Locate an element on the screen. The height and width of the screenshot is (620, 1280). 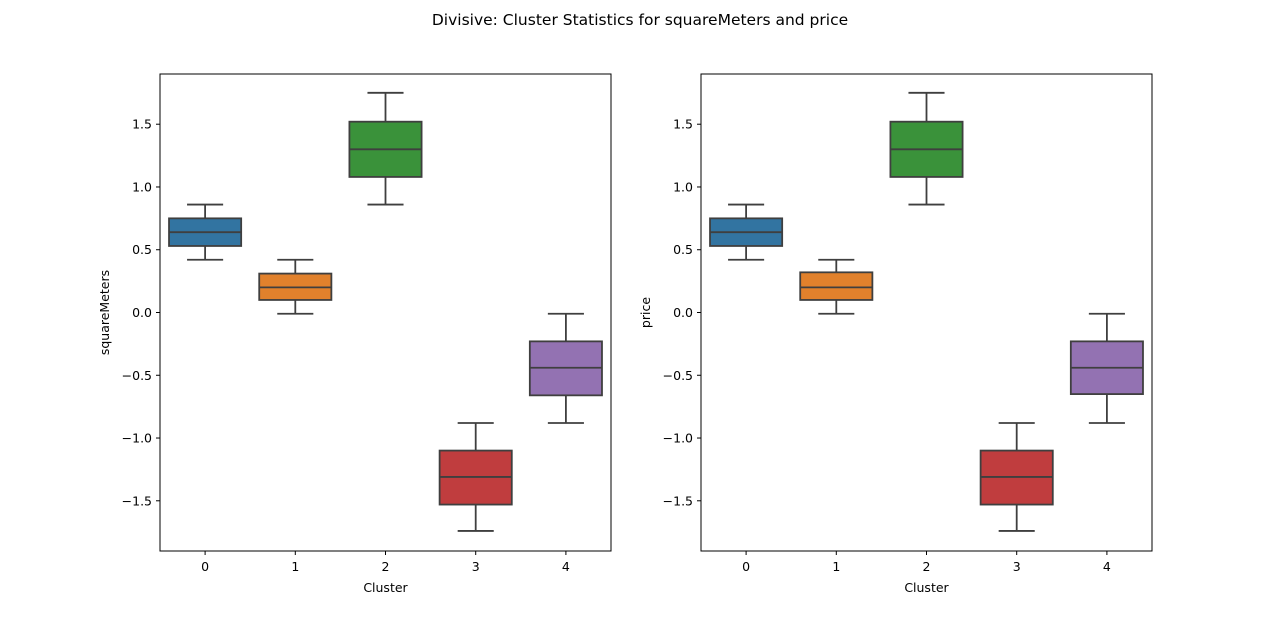
box-iqr is located at coordinates (836, 286).